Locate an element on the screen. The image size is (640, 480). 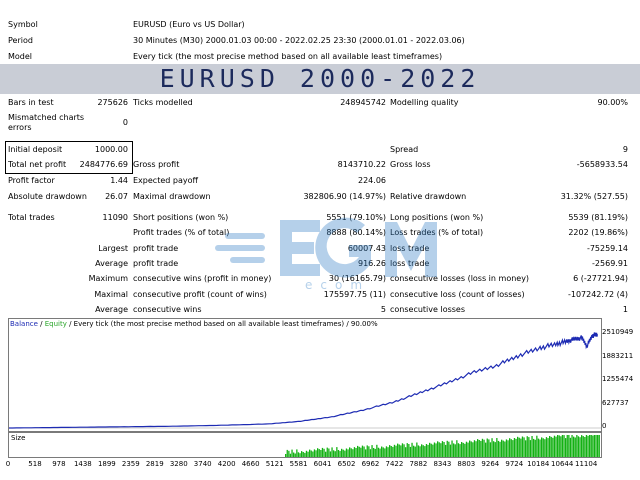
cons-profit-value: 175597.75 (11) is located at coordinates (354, 294).